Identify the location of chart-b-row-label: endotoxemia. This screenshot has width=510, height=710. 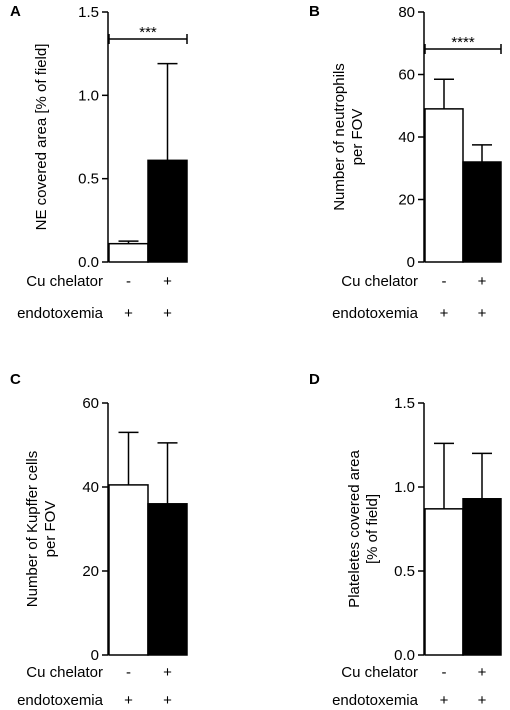
(375, 313).